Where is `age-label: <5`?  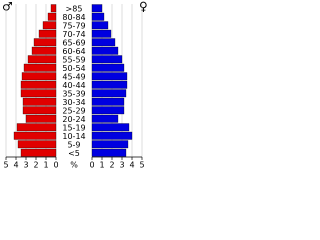 age-label: <5 is located at coordinates (74, 153).